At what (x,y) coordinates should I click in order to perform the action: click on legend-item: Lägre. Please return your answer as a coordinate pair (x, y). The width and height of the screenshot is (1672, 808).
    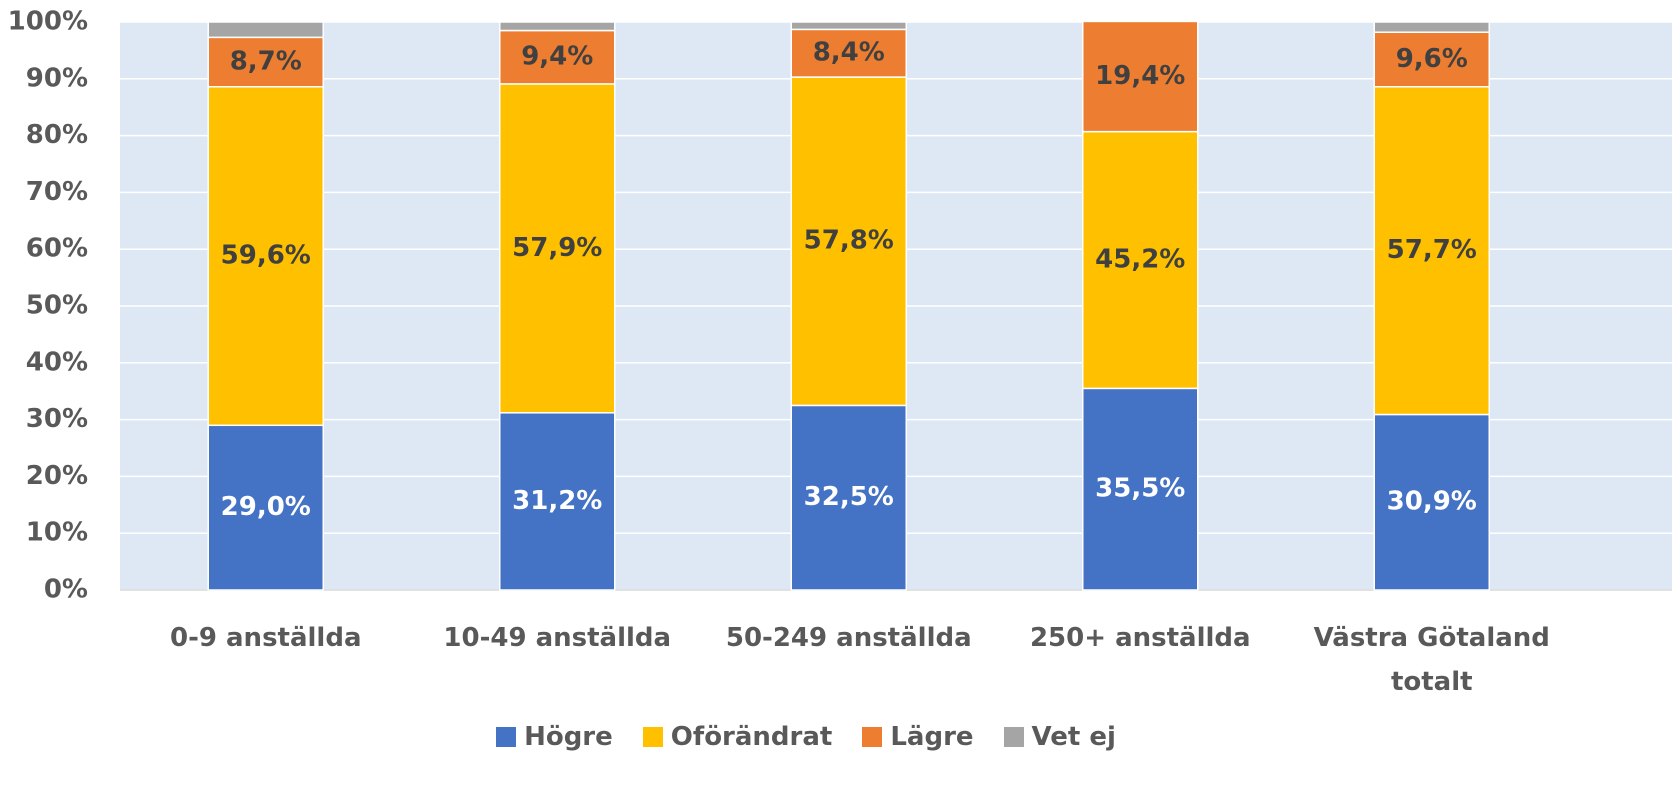
    Looking at the image, I should click on (918, 737).